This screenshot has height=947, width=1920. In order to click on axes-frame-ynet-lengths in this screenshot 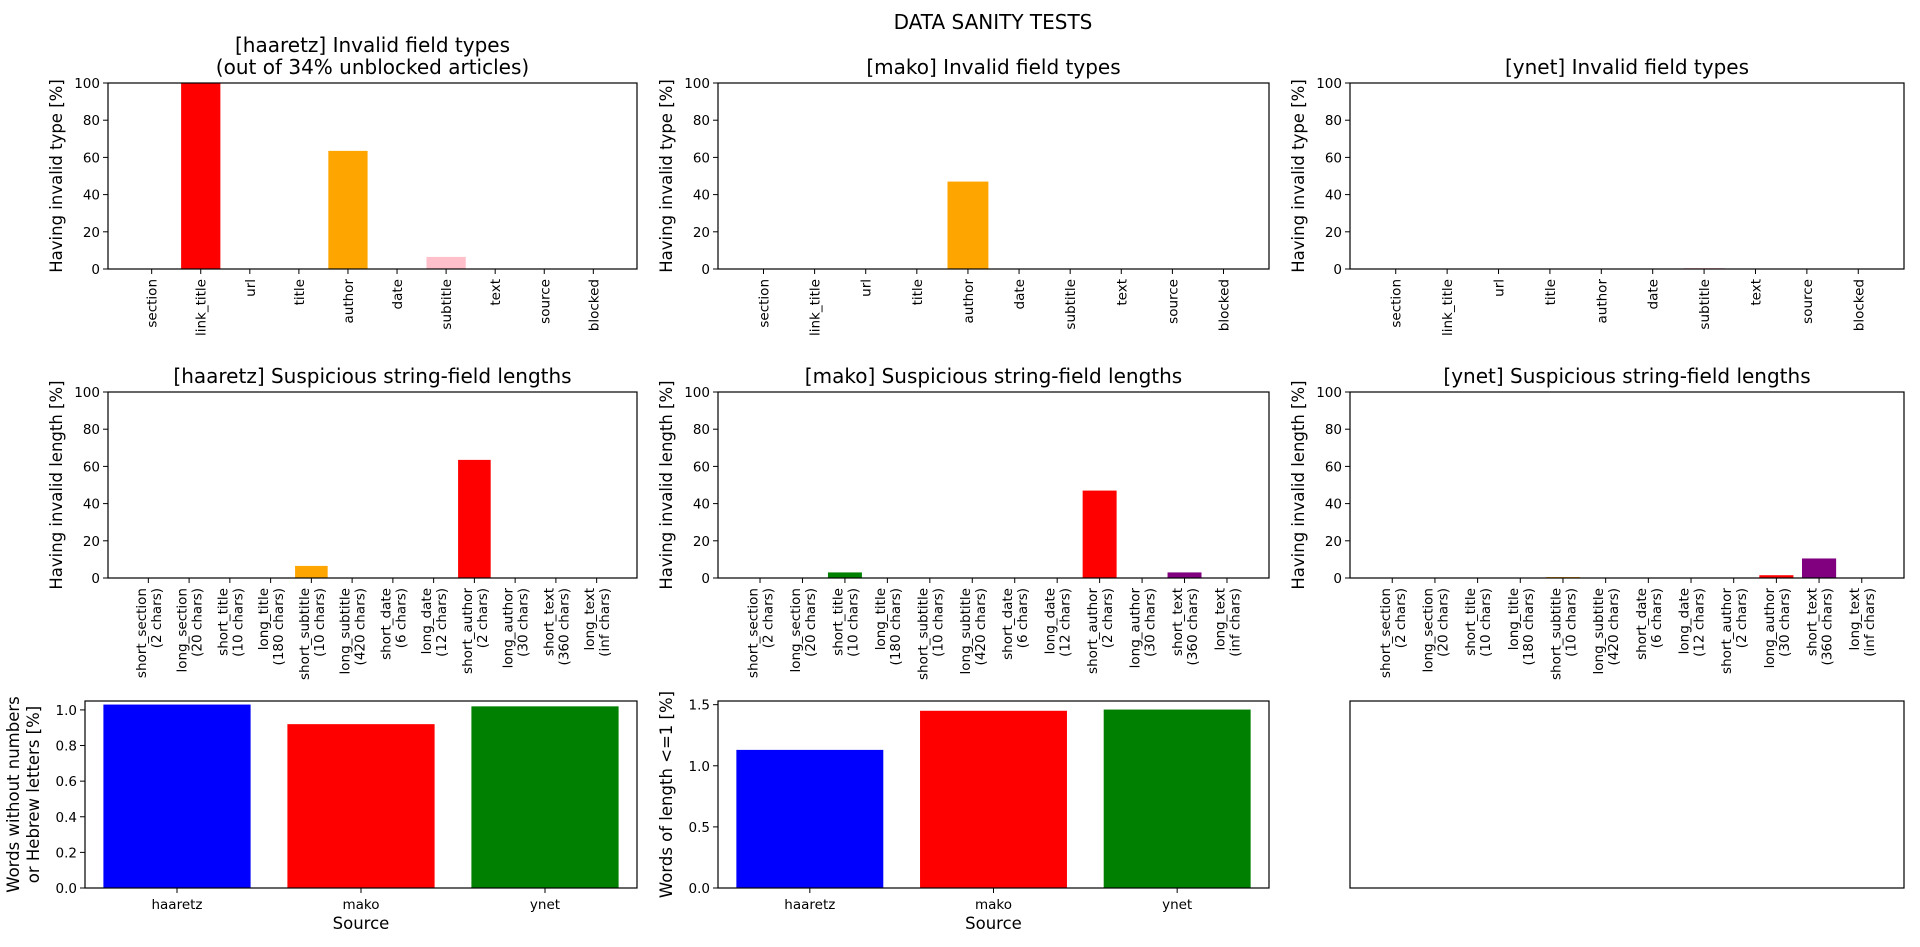, I will do `click(1627, 485)`.